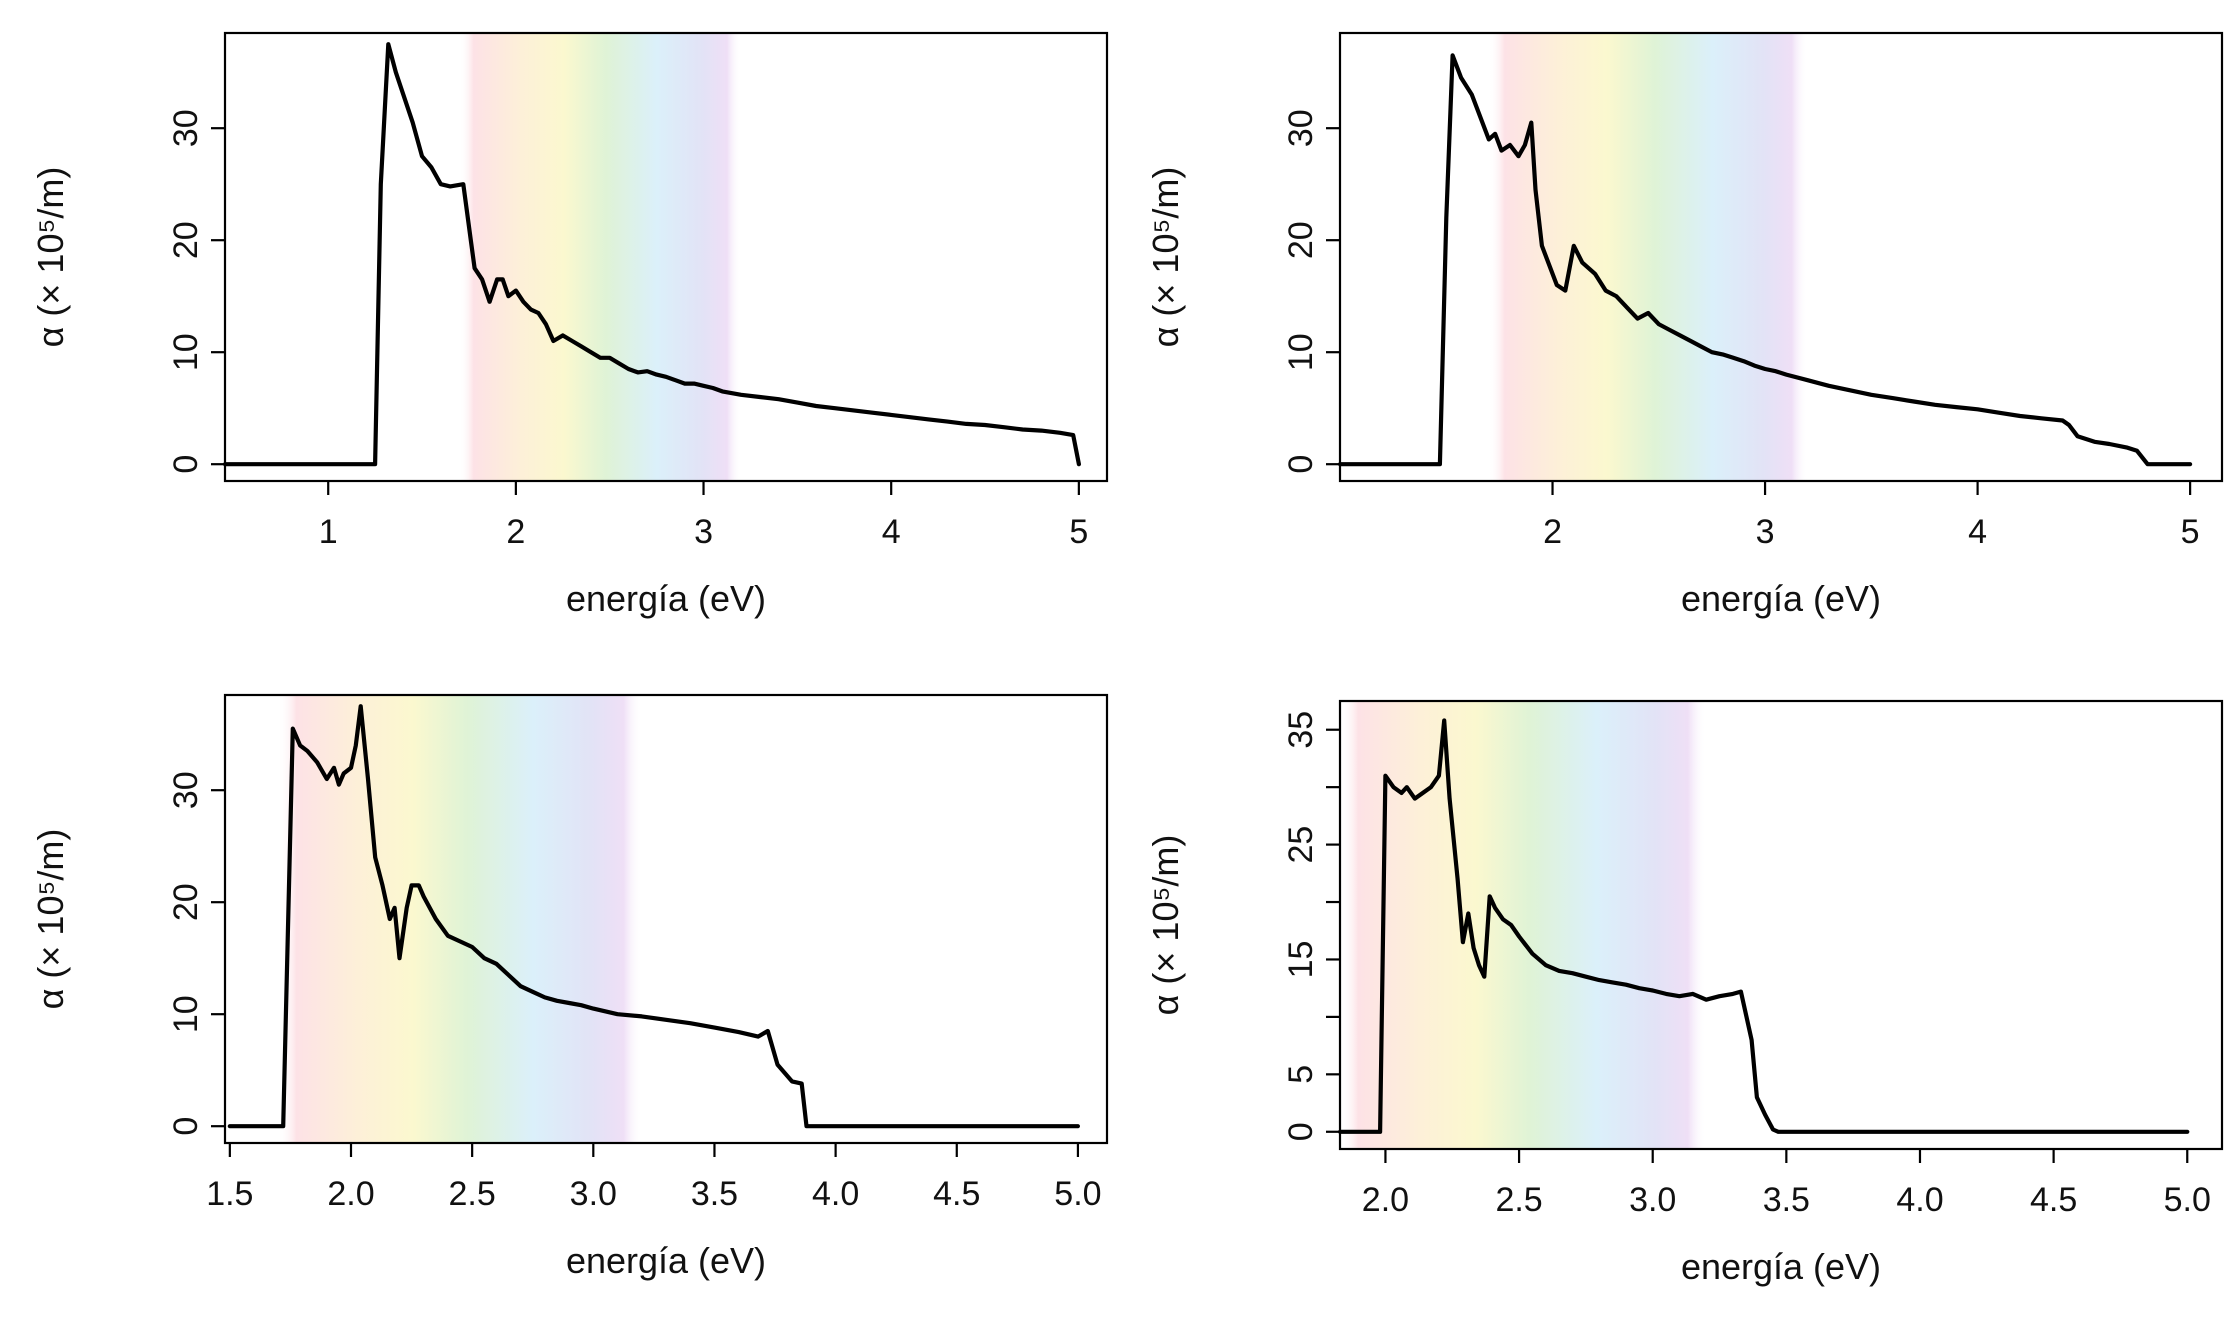 Image resolution: width=2238 pixels, height=1337 pixels. What do you see at coordinates (1311, 926) in the screenshot?
I see `y-axis: 0 5 15 25 35` at bounding box center [1311, 926].